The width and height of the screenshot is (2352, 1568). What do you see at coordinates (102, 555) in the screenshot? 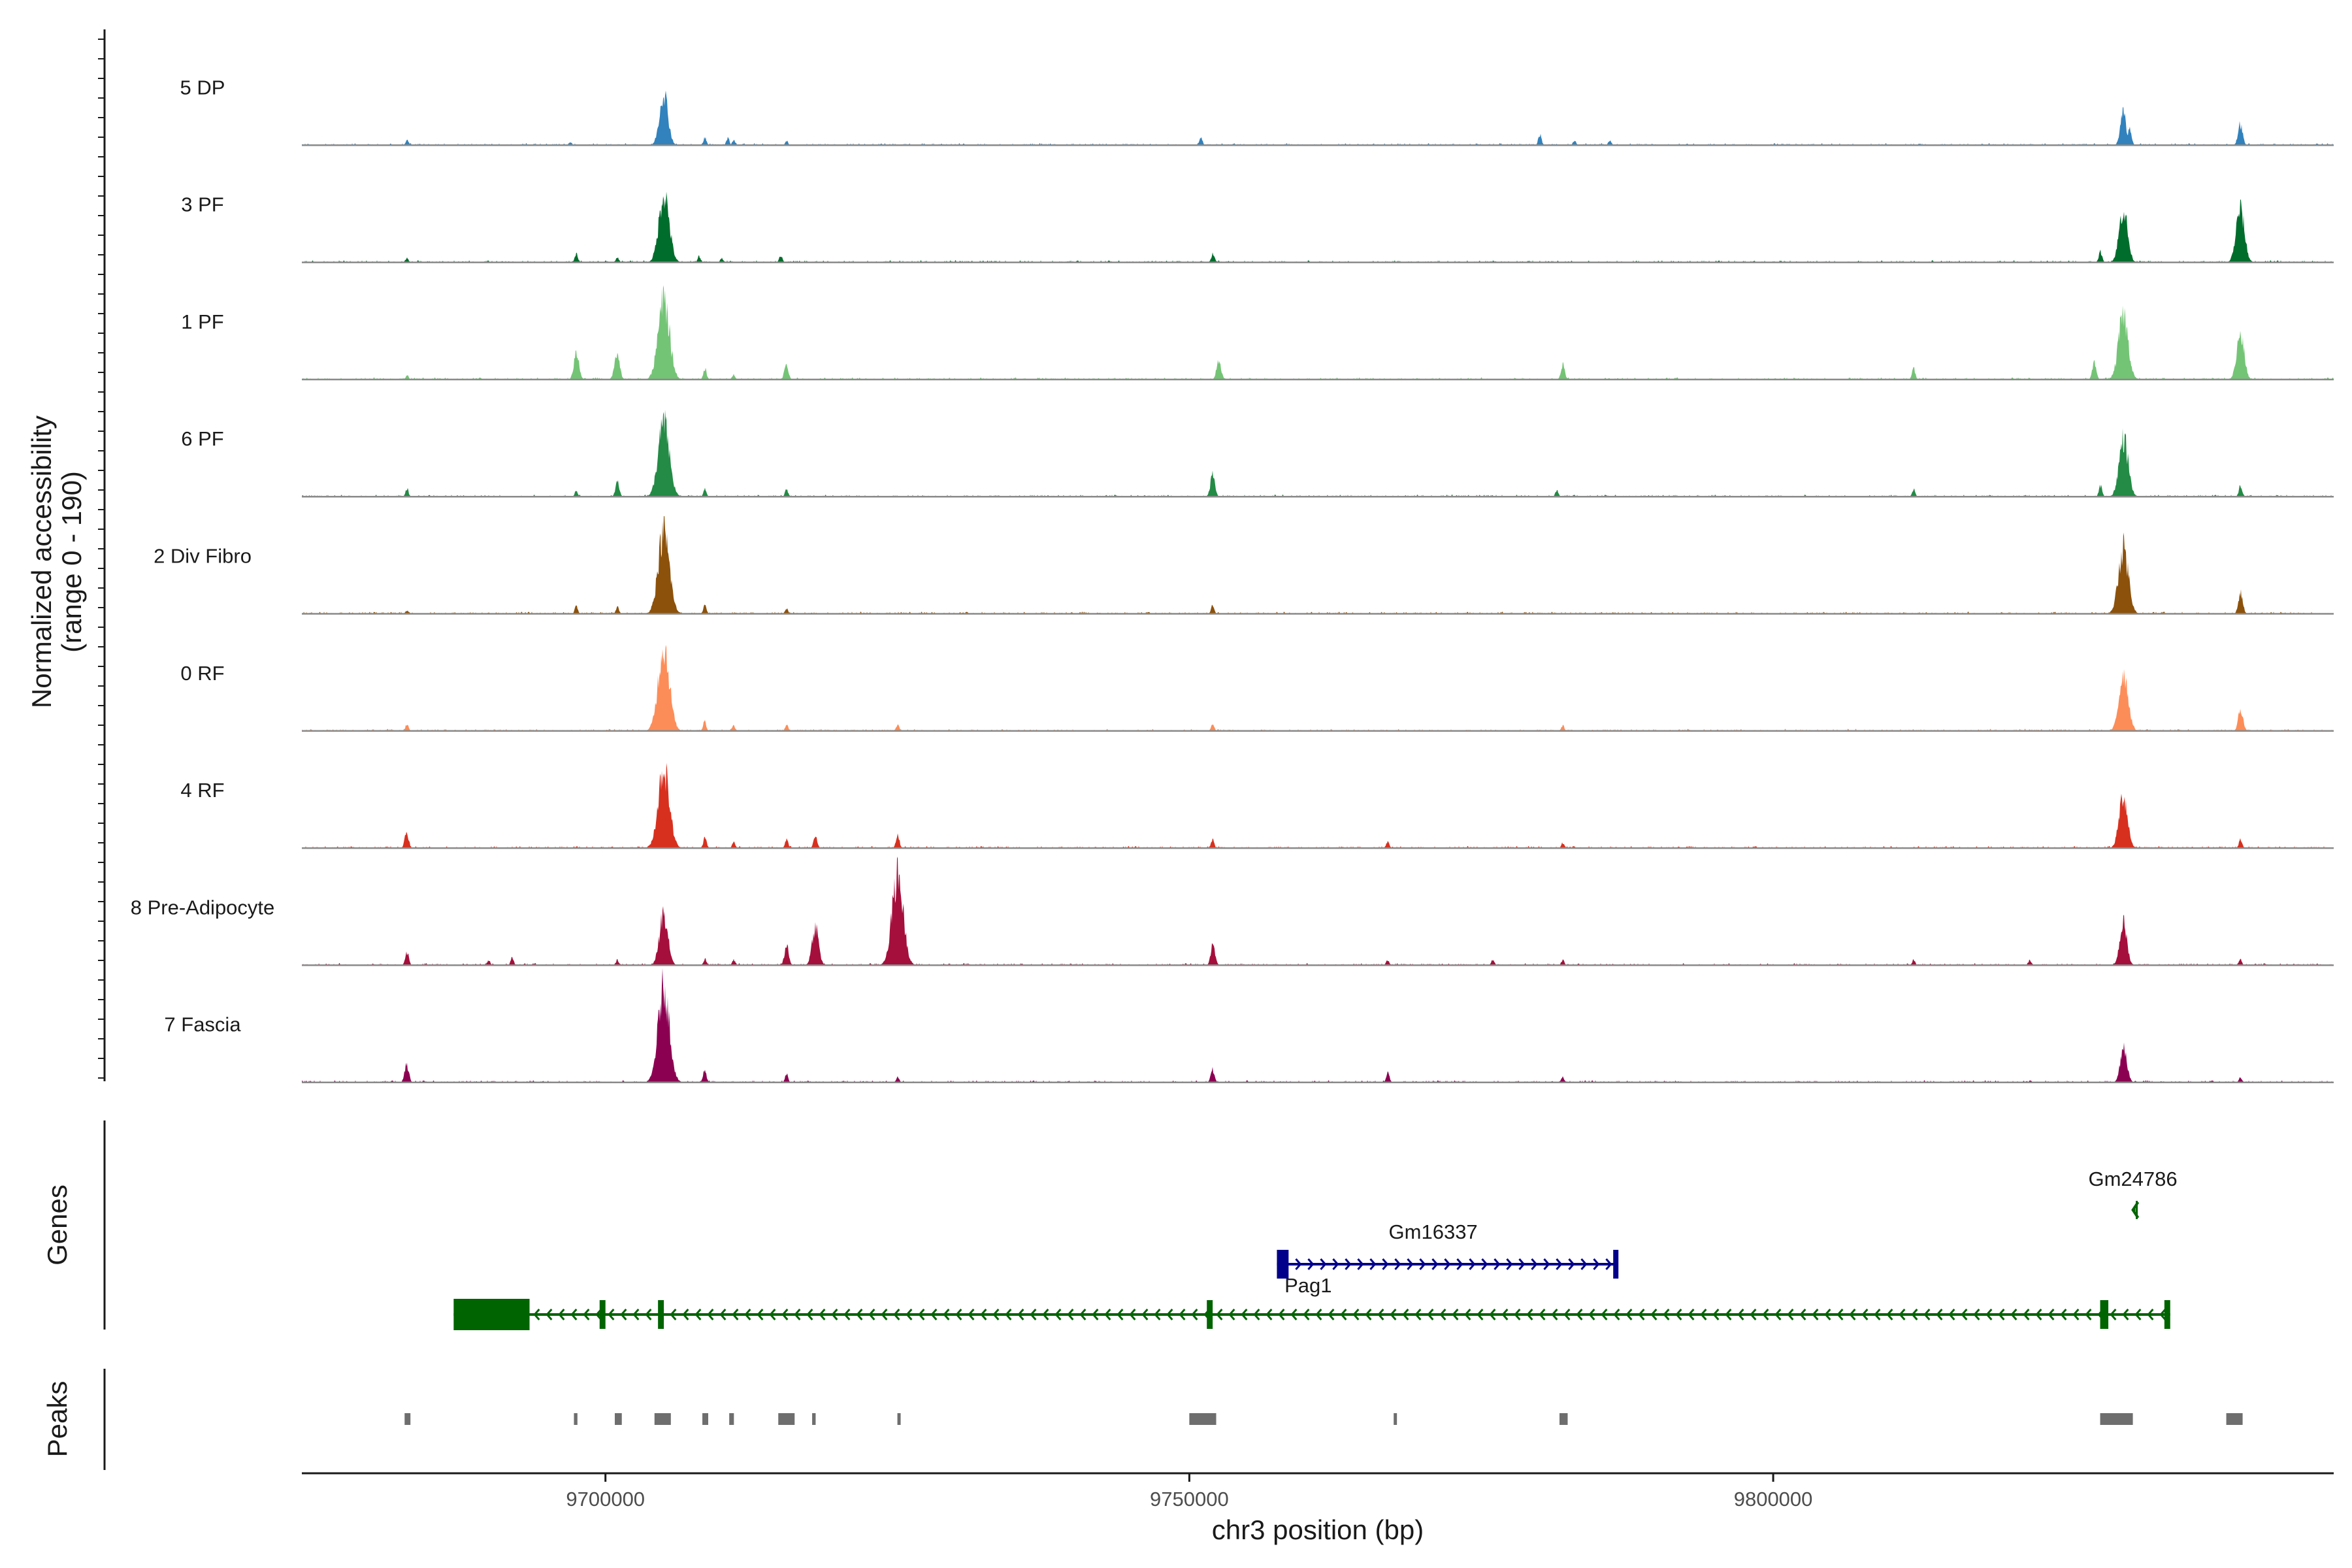
I see `coverage-y-axis` at bounding box center [102, 555].